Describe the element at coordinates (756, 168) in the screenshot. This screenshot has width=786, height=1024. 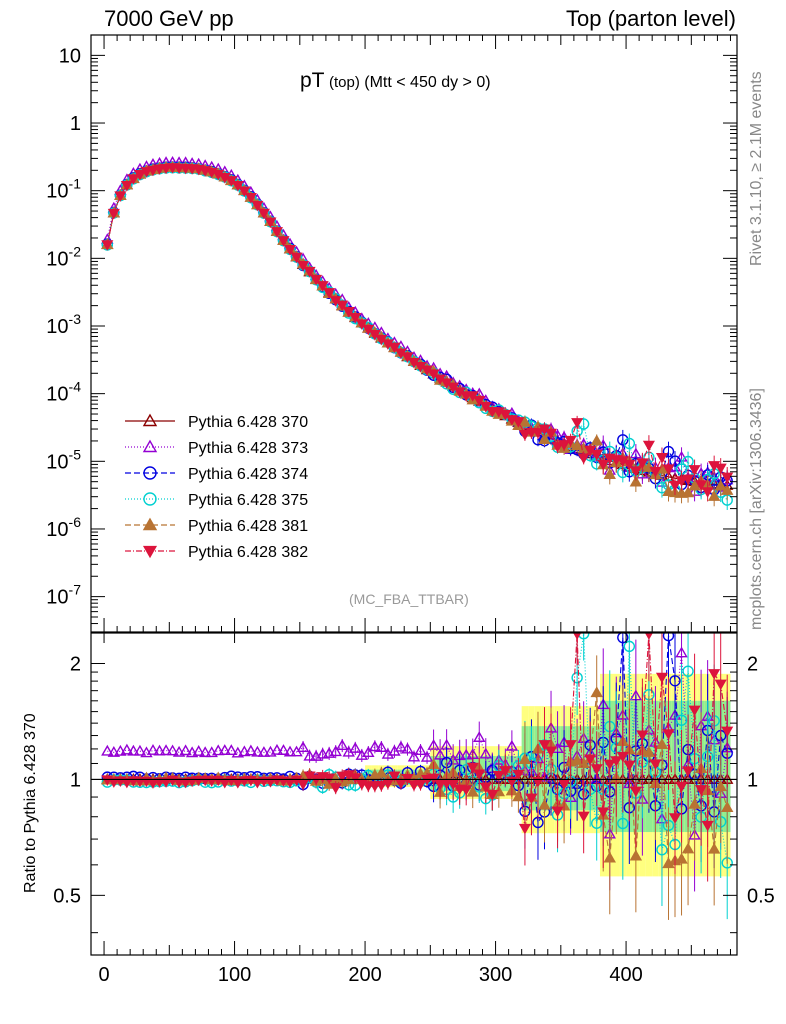
I see `rivet-version-text: Rivet 3.1.10, ≥ 2.1M events` at that location.